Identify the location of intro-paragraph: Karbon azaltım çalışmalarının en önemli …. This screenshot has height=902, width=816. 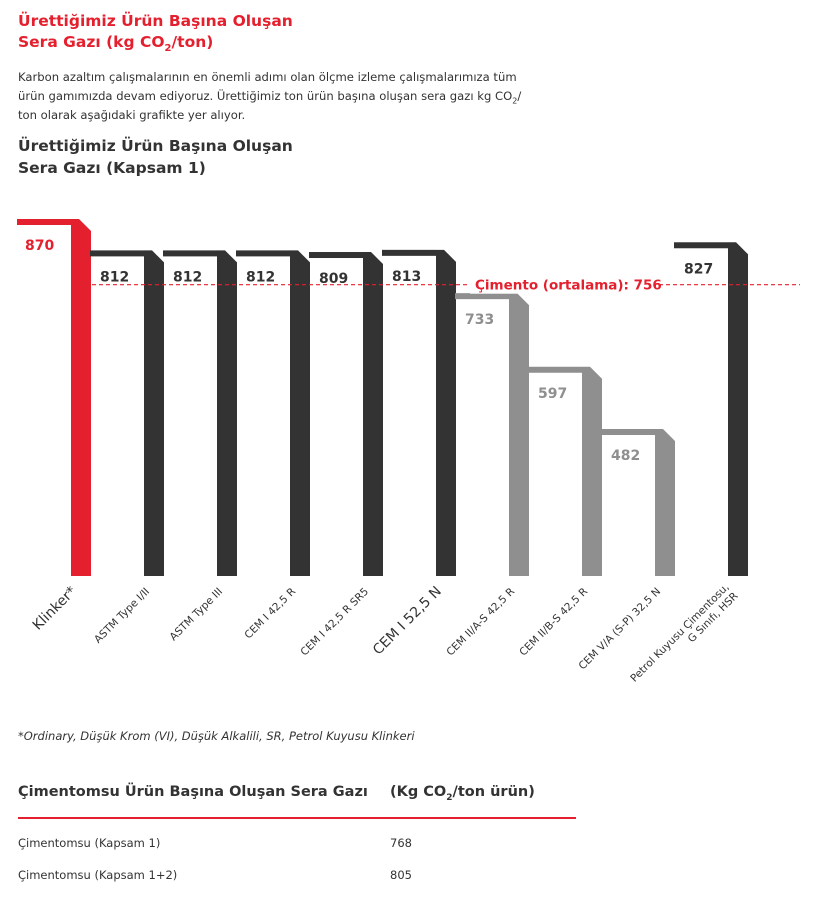
(270, 96).